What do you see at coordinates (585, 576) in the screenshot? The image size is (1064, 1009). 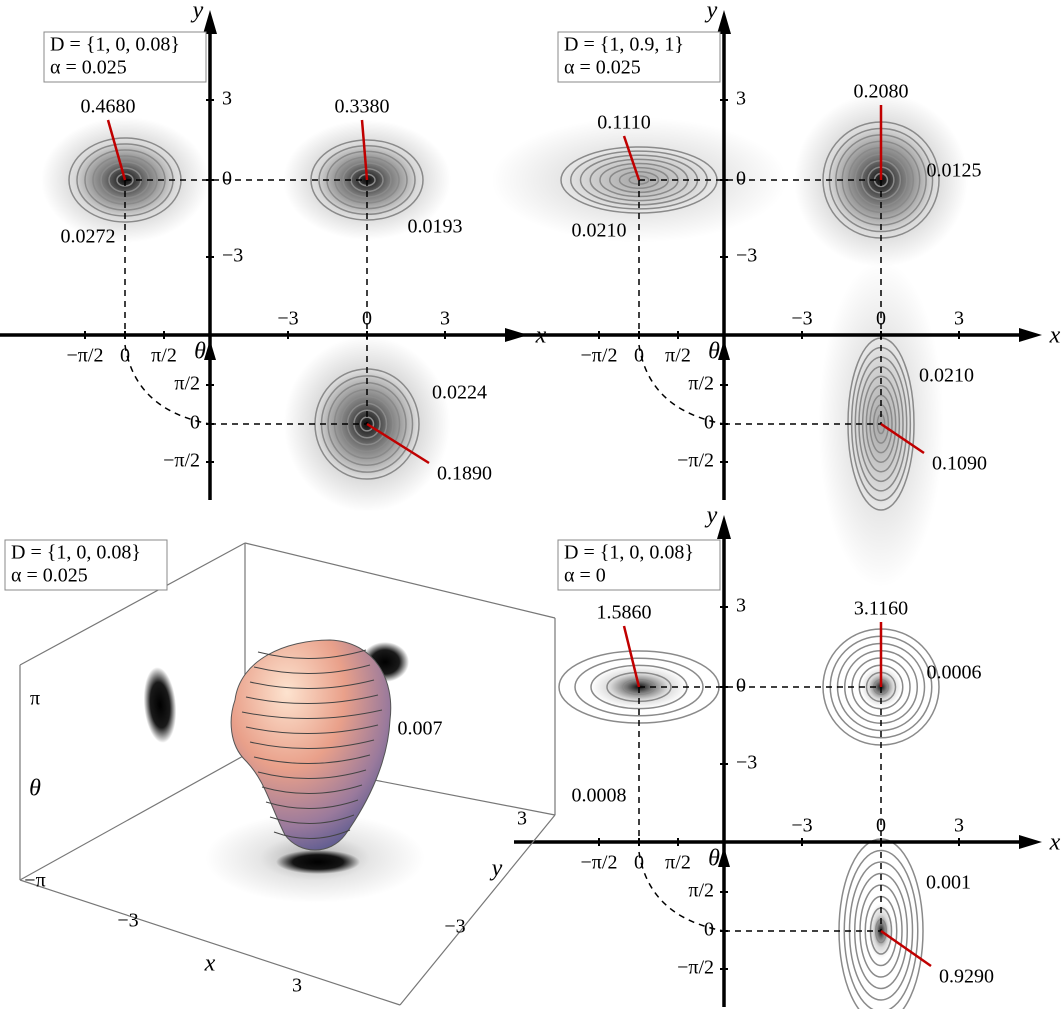 I see `legend-line: α = 0` at bounding box center [585, 576].